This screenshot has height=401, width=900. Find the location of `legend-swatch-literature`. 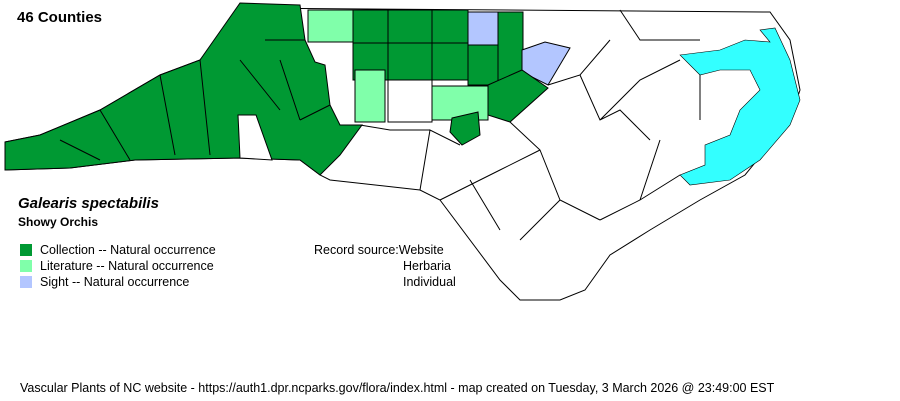

legend-swatch-literature is located at coordinates (26, 266).